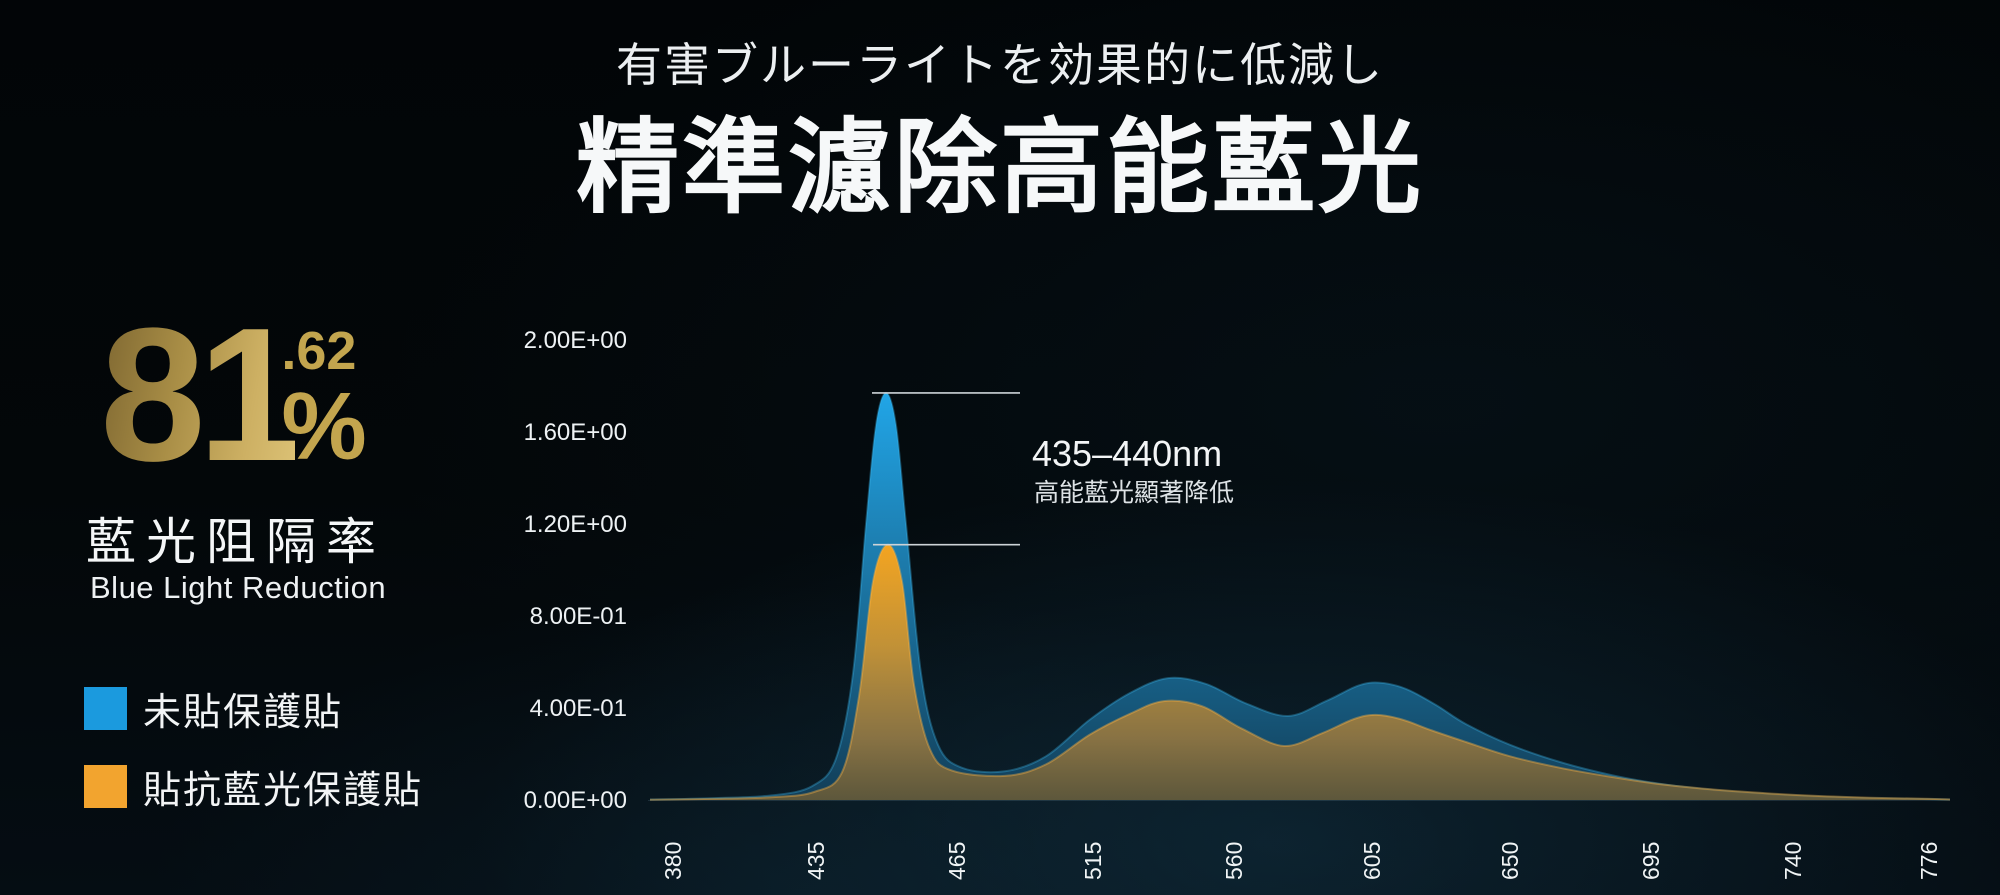 The image size is (2000, 895). Describe the element at coordinates (1127, 453) in the screenshot. I see `annotation-wavelength: 435–440nm` at that location.